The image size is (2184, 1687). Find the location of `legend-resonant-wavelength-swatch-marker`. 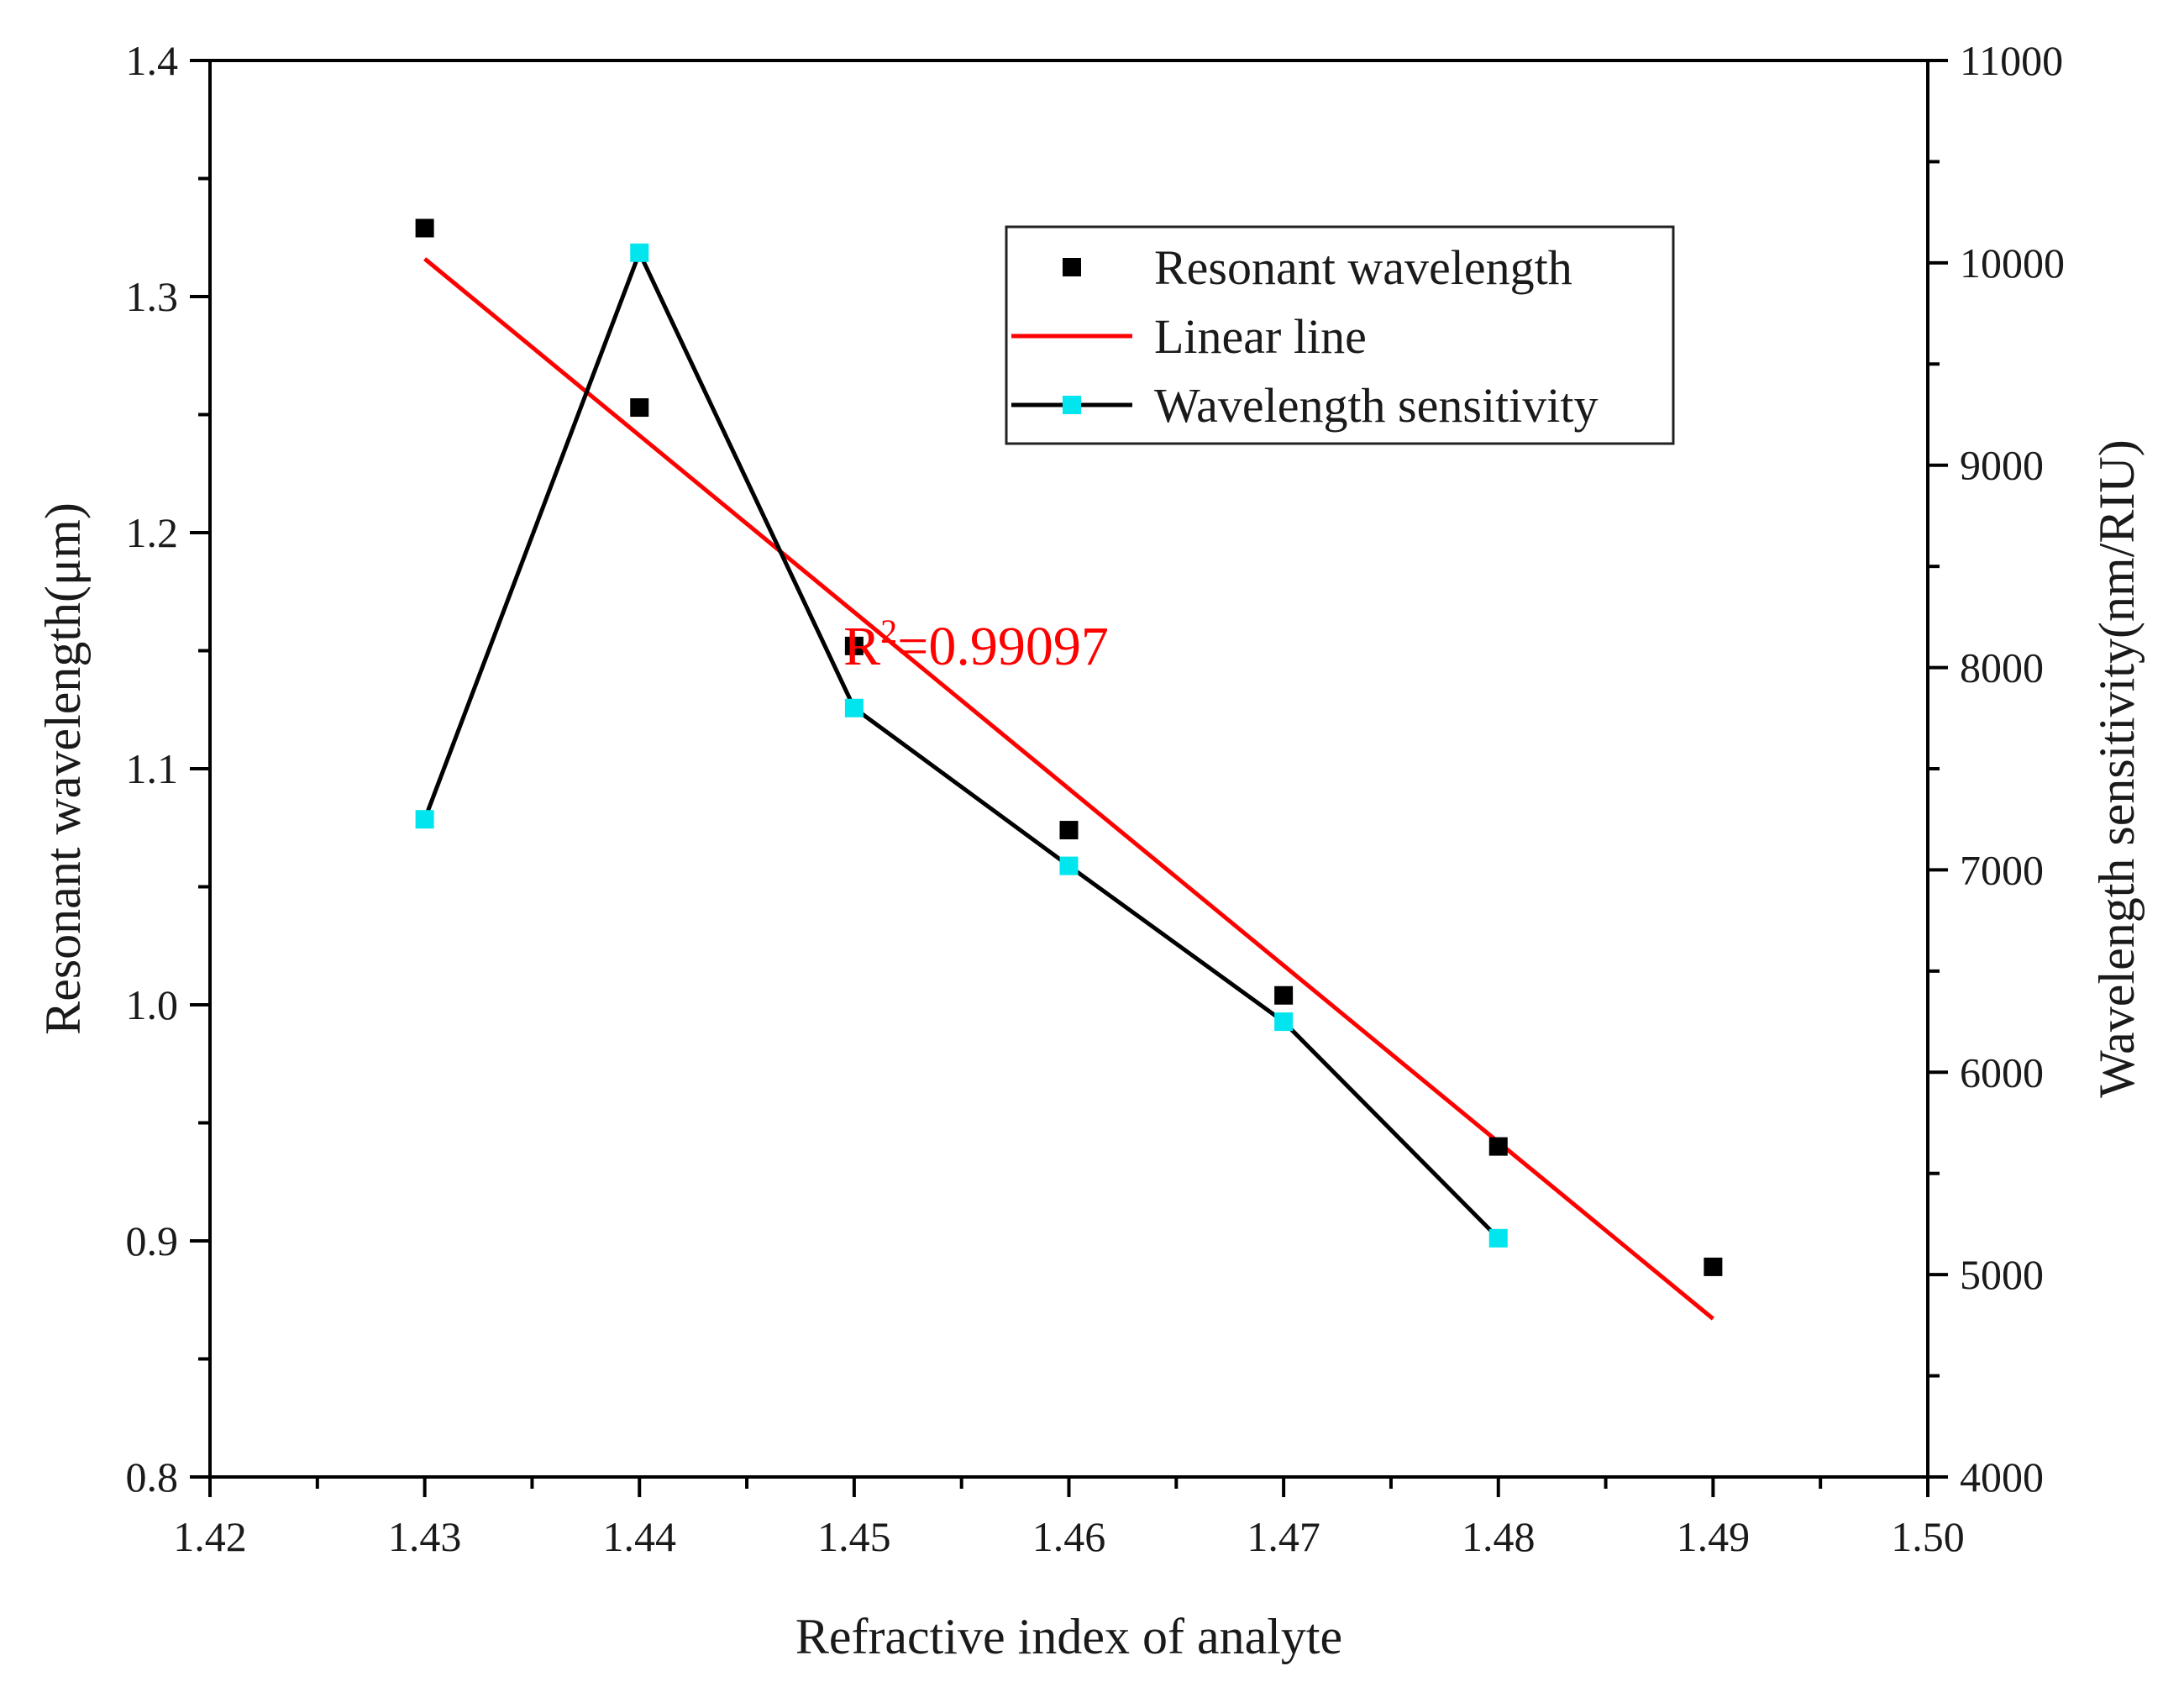

legend-resonant-wavelength-swatch-marker is located at coordinates (1072, 267).